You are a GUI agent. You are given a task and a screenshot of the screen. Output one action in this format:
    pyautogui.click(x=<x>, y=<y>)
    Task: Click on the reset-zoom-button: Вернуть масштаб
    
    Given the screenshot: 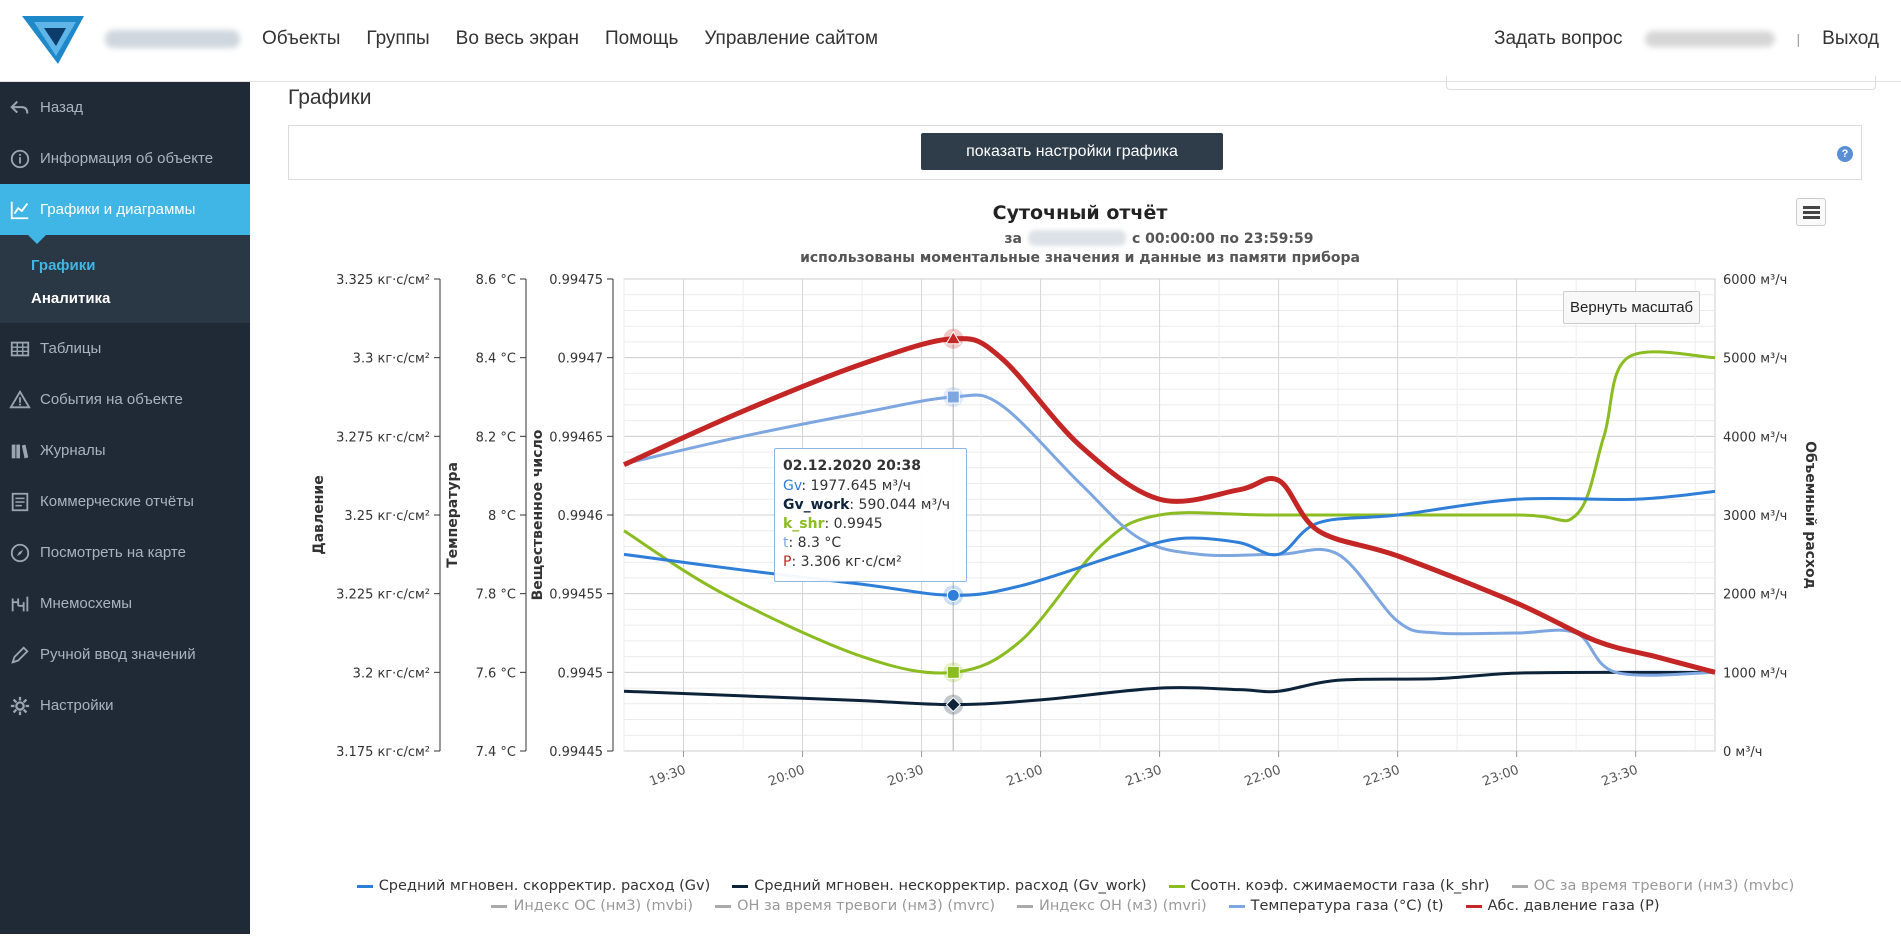 What is the action you would take?
    pyautogui.click(x=1632, y=307)
    